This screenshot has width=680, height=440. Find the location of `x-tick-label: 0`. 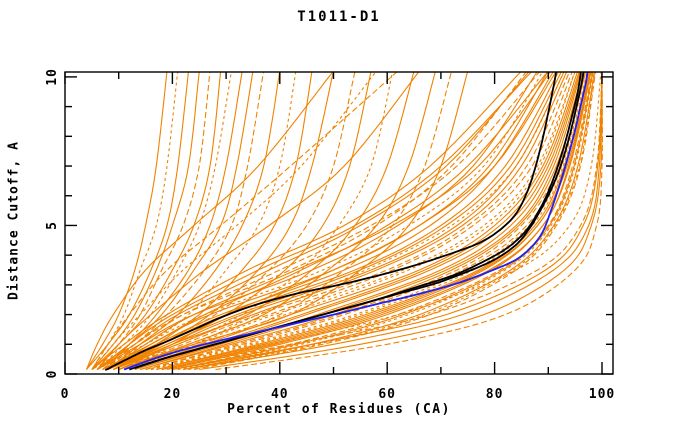

x-tick-label: 0 is located at coordinates (65, 394).